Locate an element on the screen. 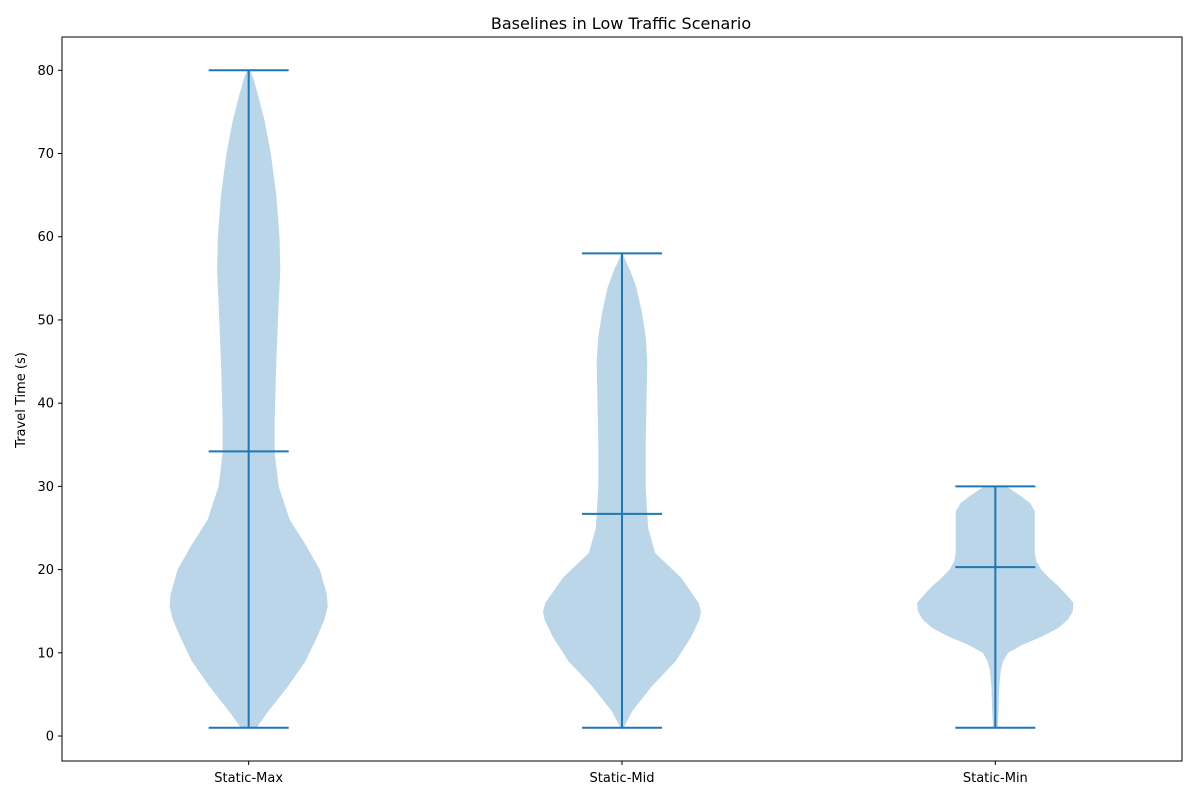  y-tick-label: 70 is located at coordinates (45, 154).